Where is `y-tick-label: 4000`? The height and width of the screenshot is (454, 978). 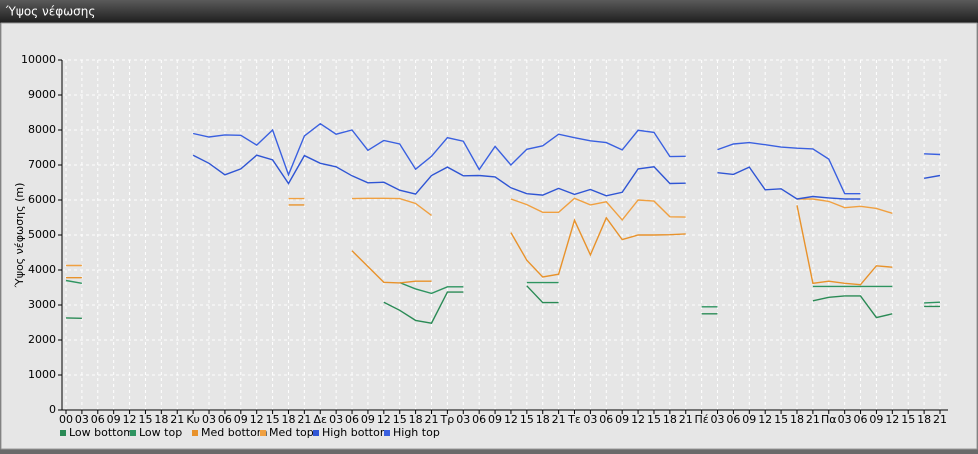 y-tick-label: 4000 is located at coordinates (42, 269).